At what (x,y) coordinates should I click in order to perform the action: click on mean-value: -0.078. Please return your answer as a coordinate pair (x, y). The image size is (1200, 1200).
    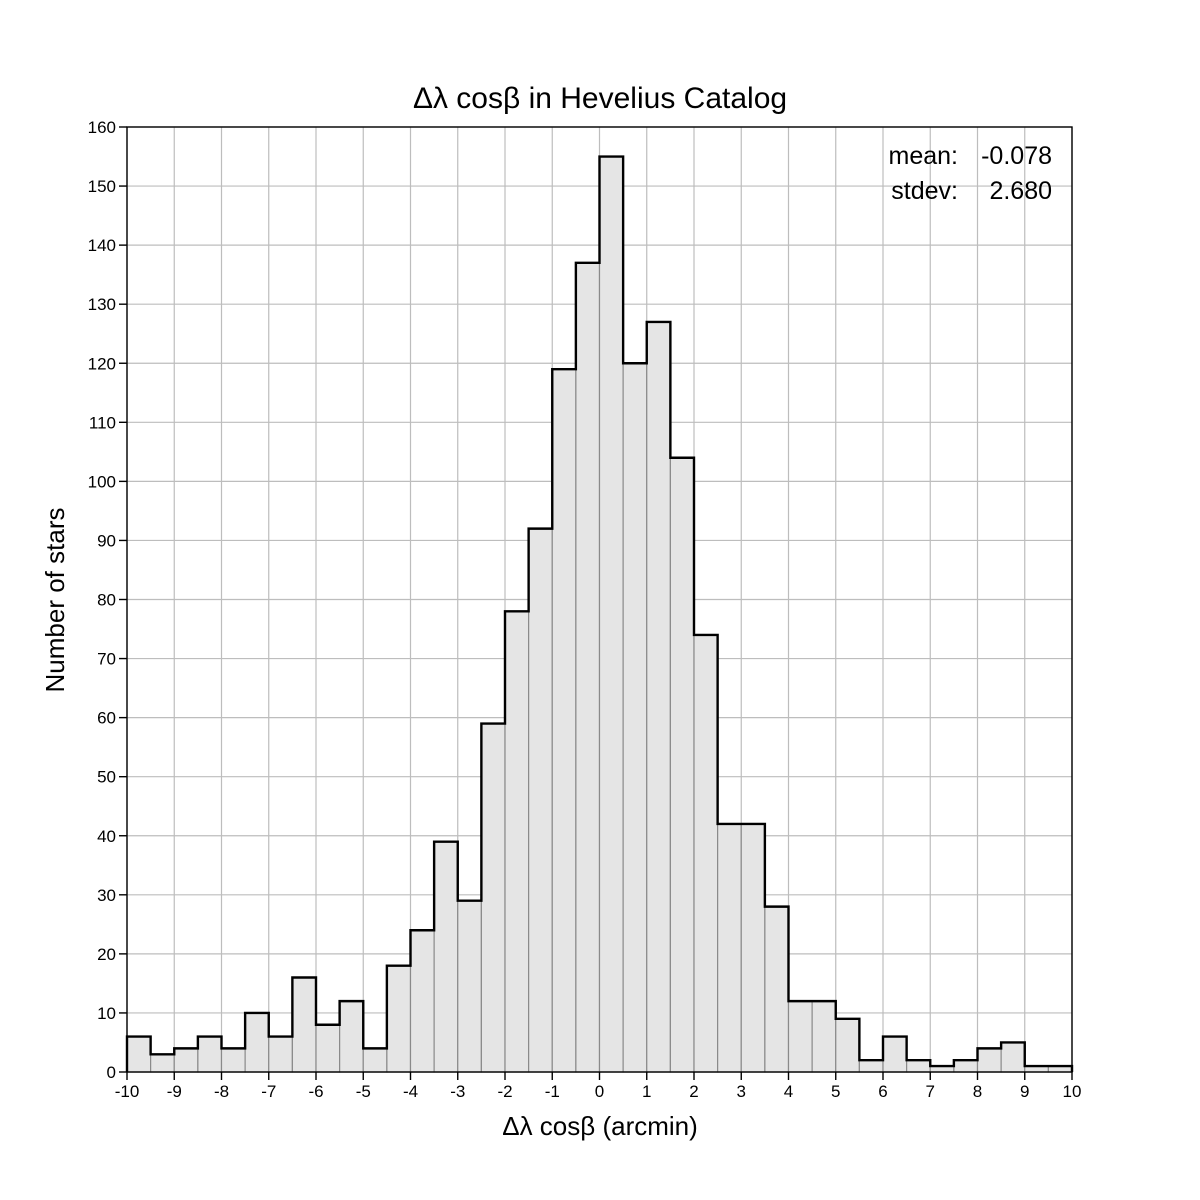
    Looking at the image, I should click on (1016, 156).